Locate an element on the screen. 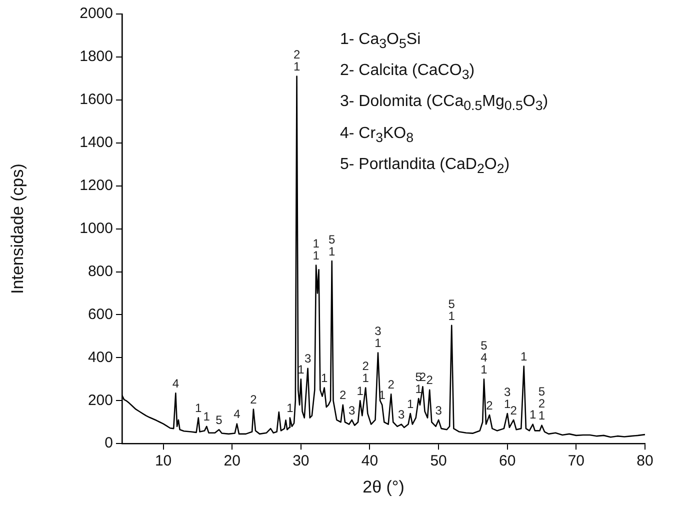 The image size is (675, 508). y-tick-label: 2000 is located at coordinates (96, 13).